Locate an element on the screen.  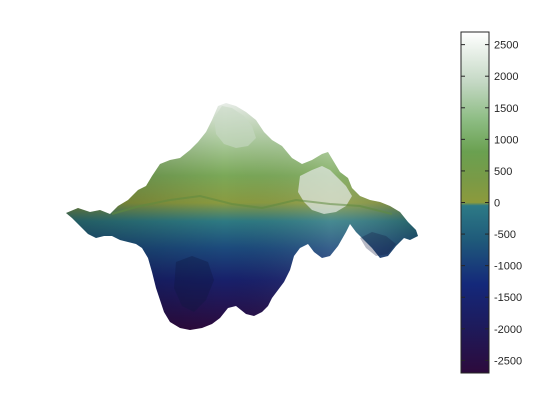
colorbar-tick-label: 500 is located at coordinates (503, 172).